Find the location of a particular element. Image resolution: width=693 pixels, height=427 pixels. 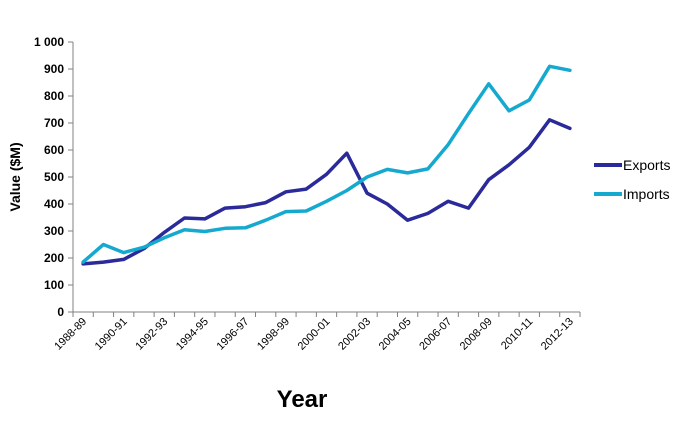

x-tick-label: 2002-03 is located at coordinates (354, 334).